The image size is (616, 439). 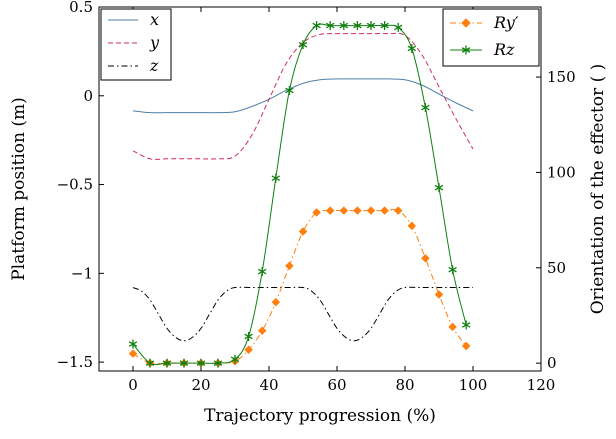 I want to click on x-tick-label: 20, so click(x=200, y=385).